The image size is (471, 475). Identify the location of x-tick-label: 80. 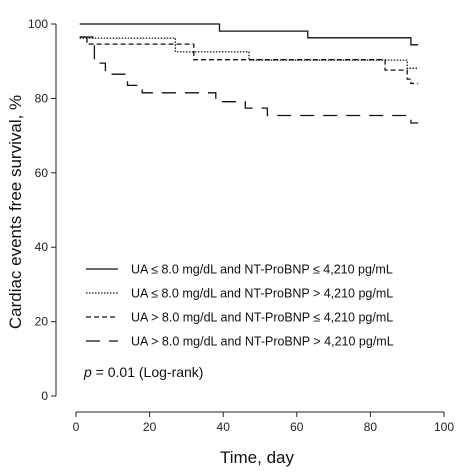
(371, 427).